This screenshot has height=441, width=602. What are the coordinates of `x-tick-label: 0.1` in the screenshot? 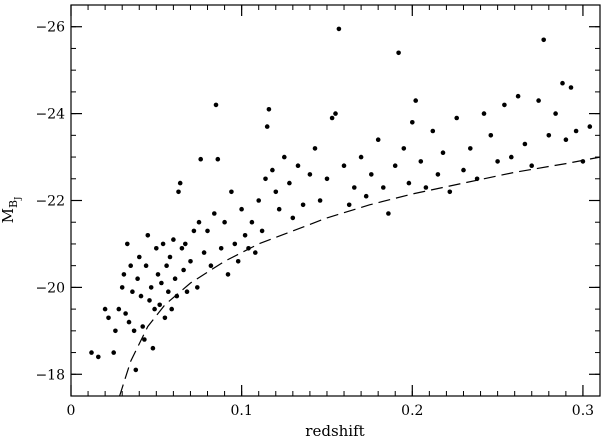 It's located at (242, 411).